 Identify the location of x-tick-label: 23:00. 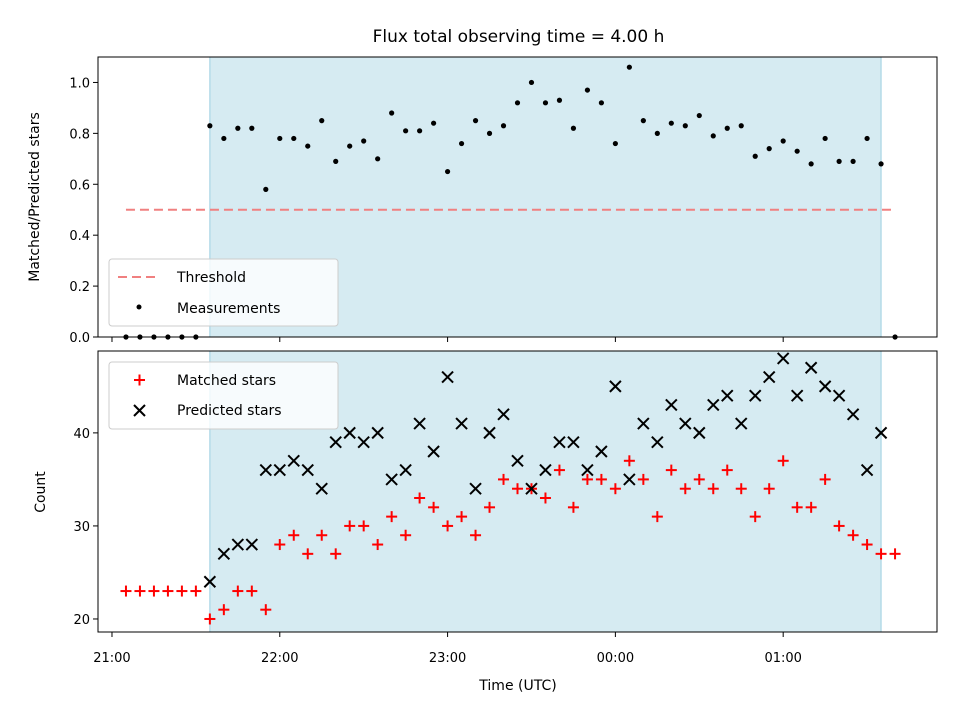
(447, 658).